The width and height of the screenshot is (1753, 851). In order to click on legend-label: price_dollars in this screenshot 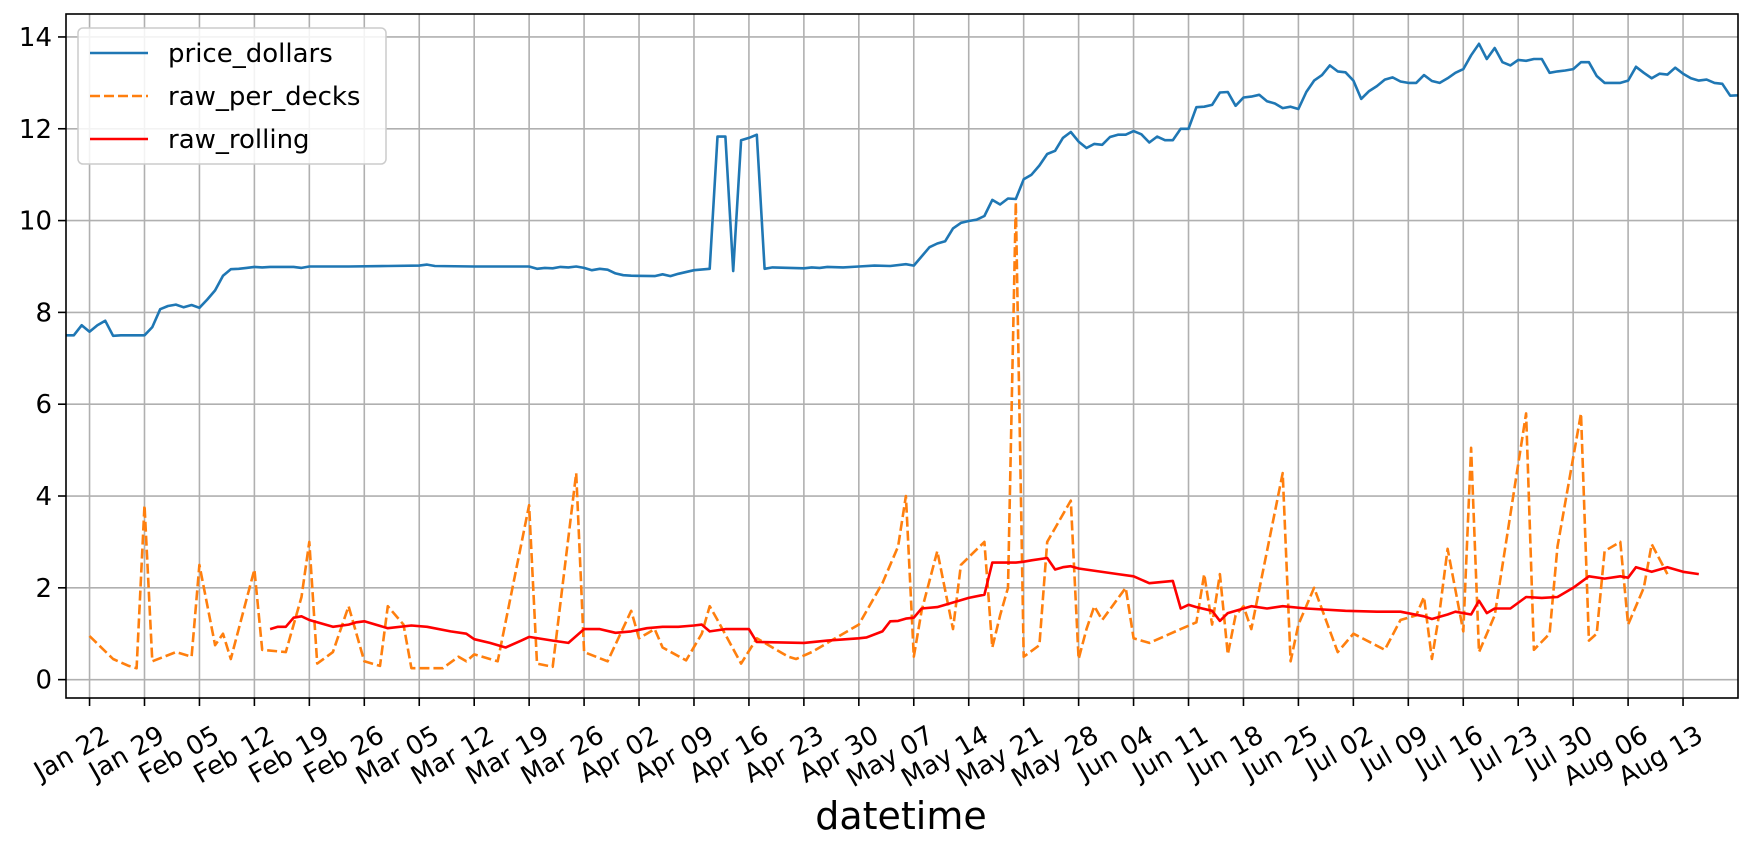, I will do `click(250, 54)`.